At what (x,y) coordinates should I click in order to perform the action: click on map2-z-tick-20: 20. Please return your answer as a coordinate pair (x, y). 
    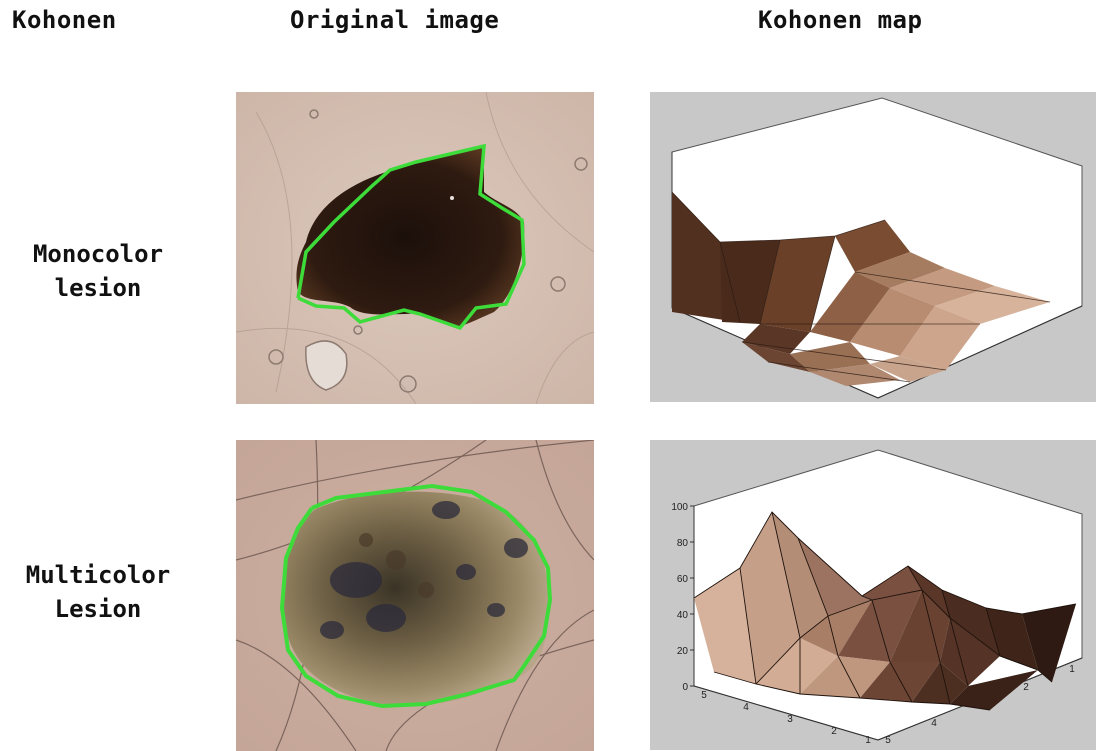
    Looking at the image, I should click on (683, 651).